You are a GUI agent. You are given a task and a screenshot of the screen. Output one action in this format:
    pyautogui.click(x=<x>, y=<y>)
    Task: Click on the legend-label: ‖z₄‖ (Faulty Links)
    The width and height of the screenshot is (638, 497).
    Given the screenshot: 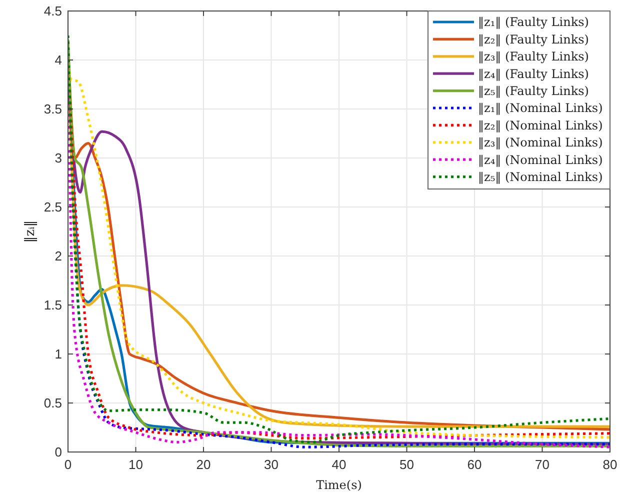 What is the action you would take?
    pyautogui.click(x=533, y=73)
    